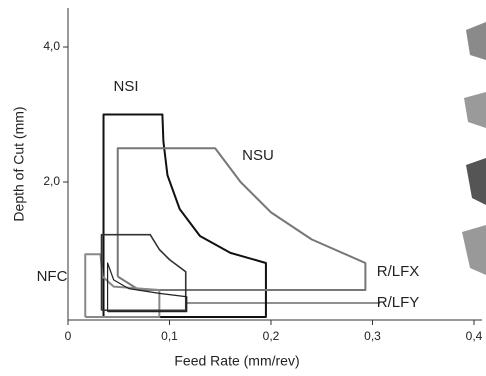  Describe the element at coordinates (474, 336) in the screenshot. I see `x-tick-label: 0,4` at that location.